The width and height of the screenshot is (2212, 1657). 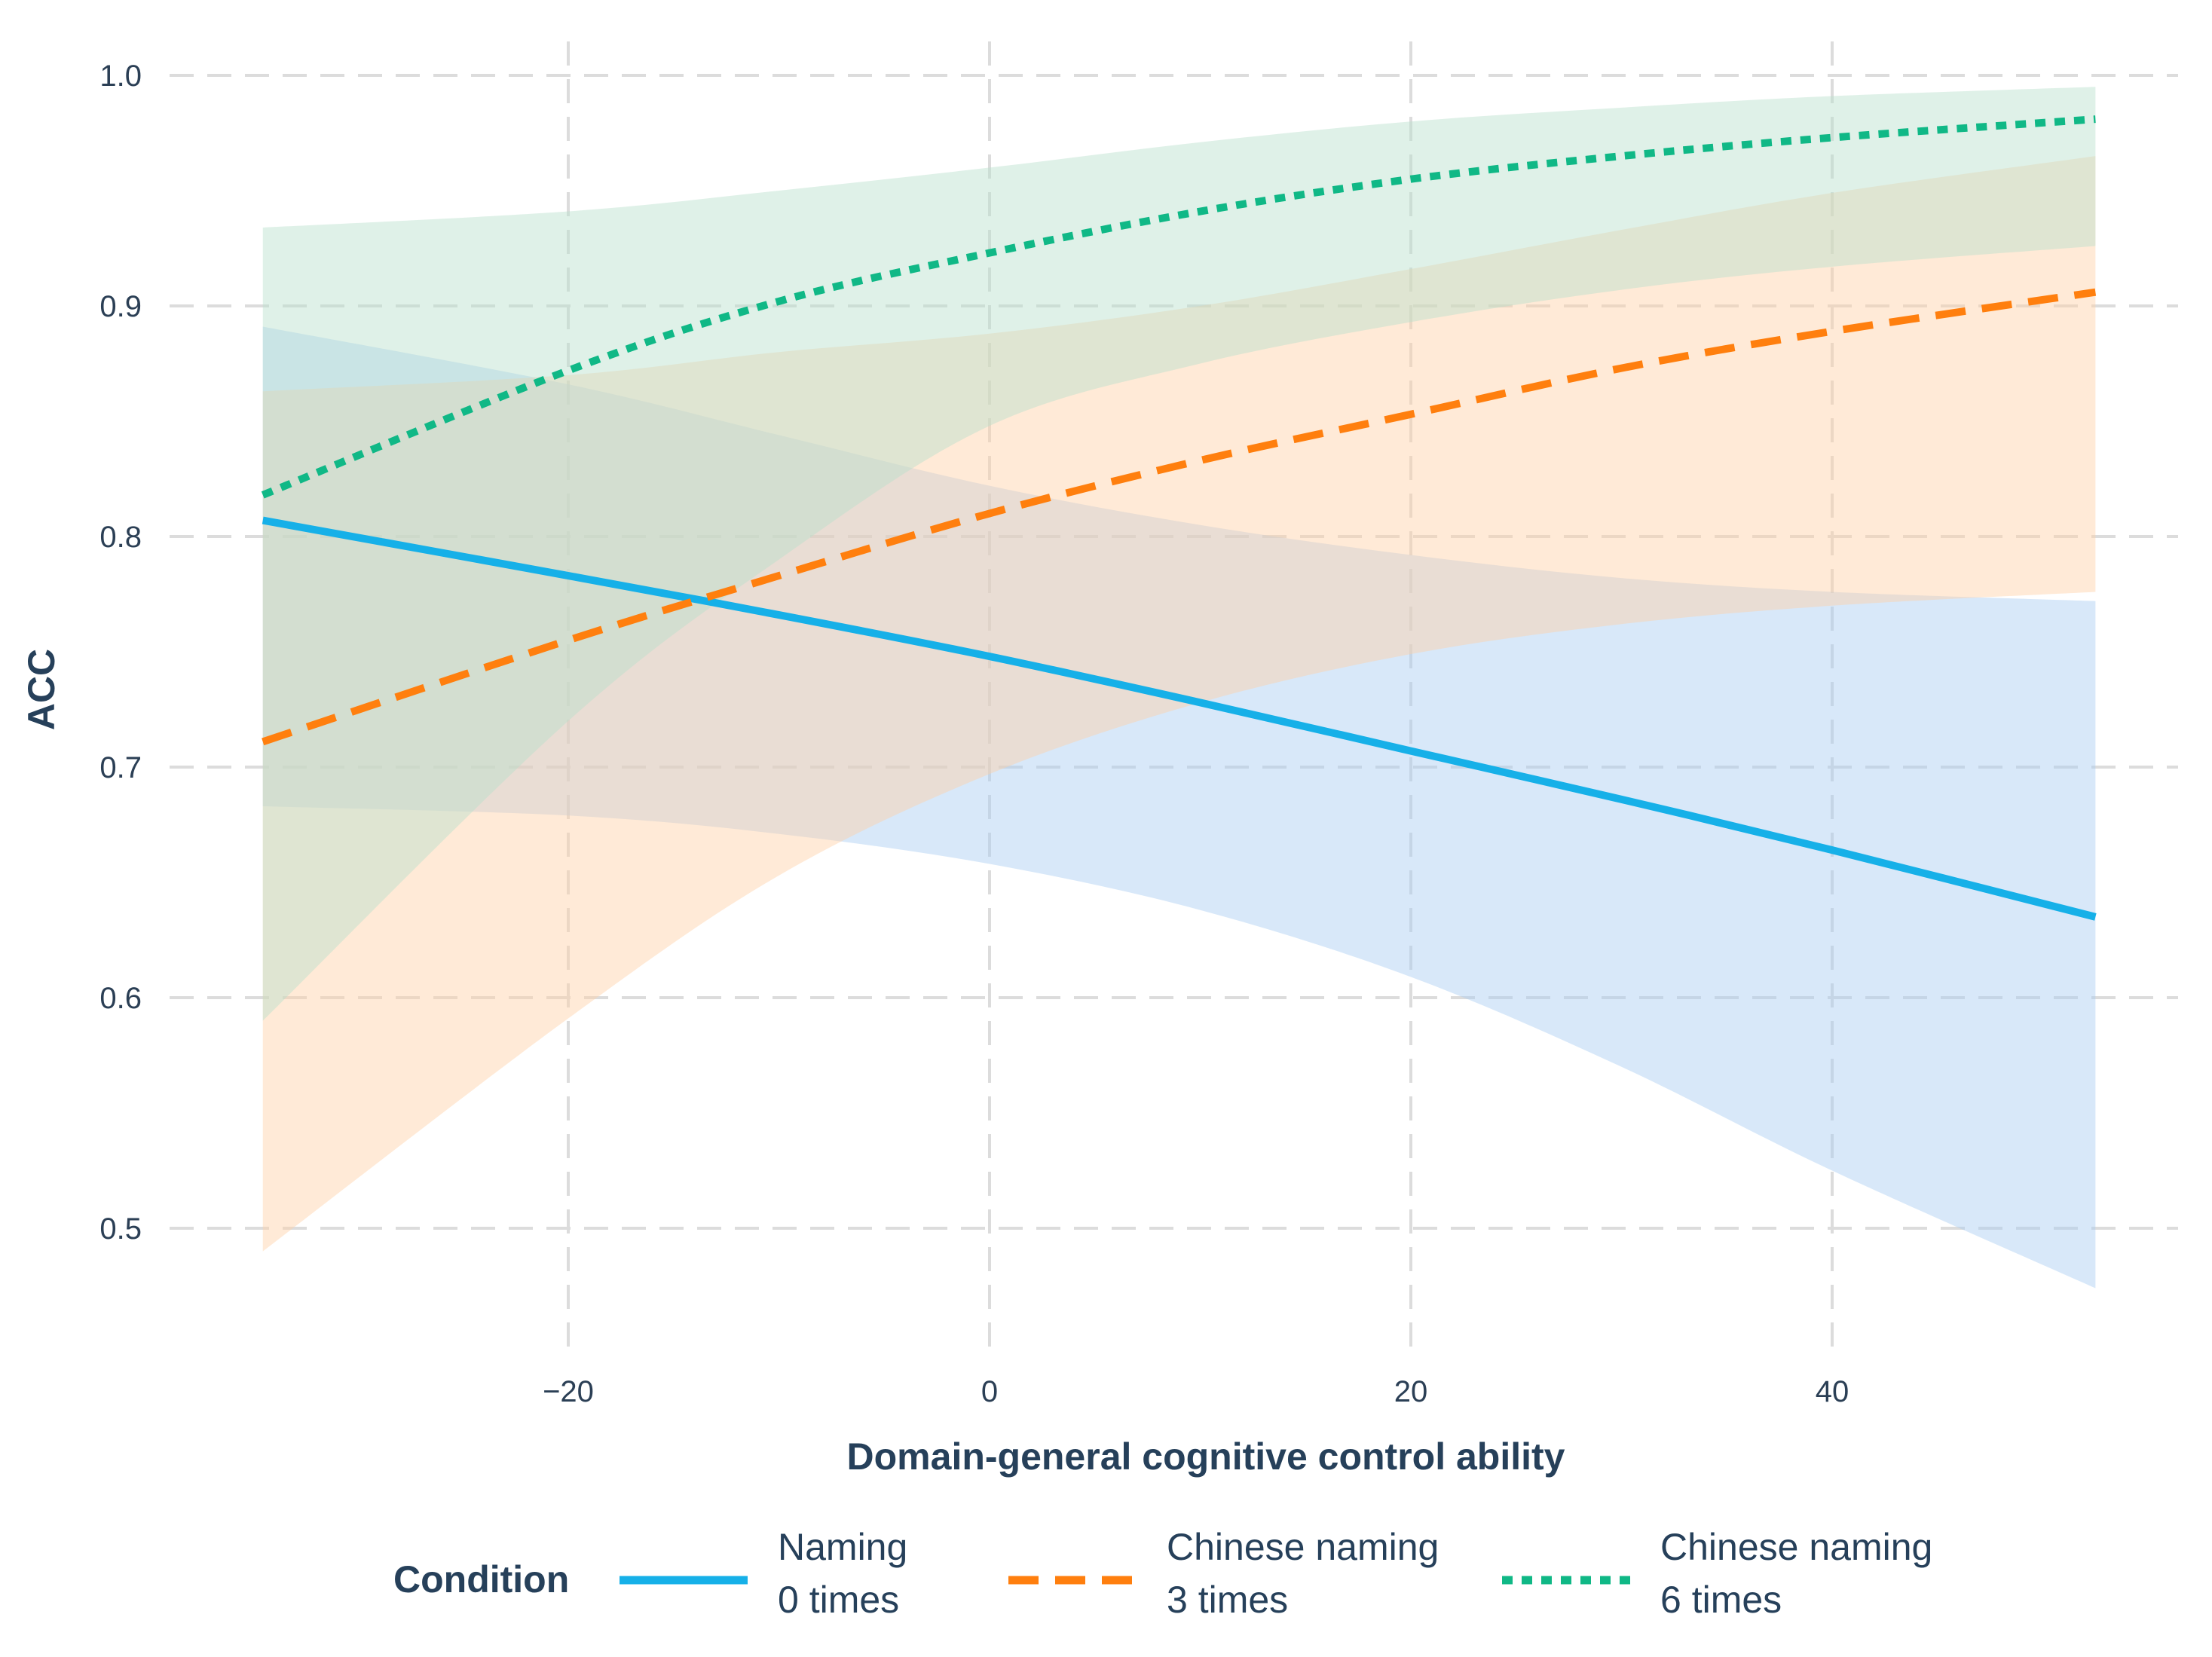 What do you see at coordinates (121, 1229) in the screenshot?
I see `y-tick-label: 0.5` at bounding box center [121, 1229].